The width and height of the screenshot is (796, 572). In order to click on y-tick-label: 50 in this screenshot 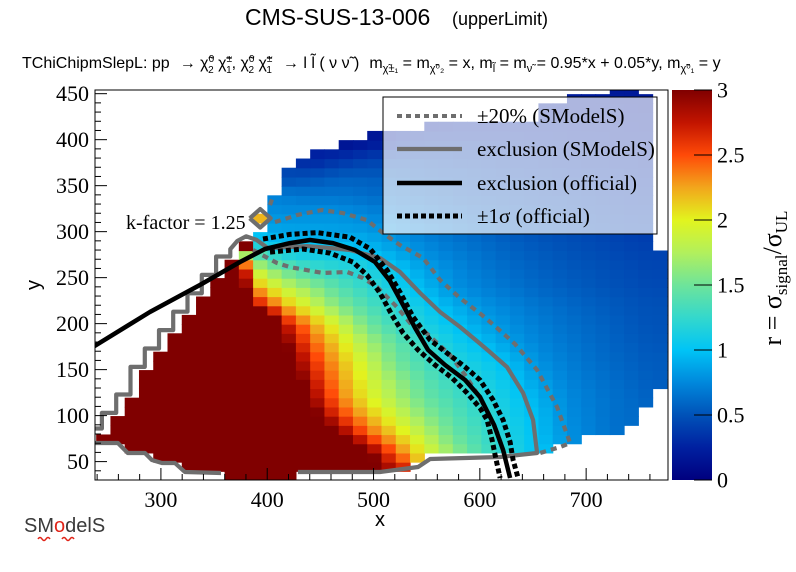, I will do `click(78, 461)`.